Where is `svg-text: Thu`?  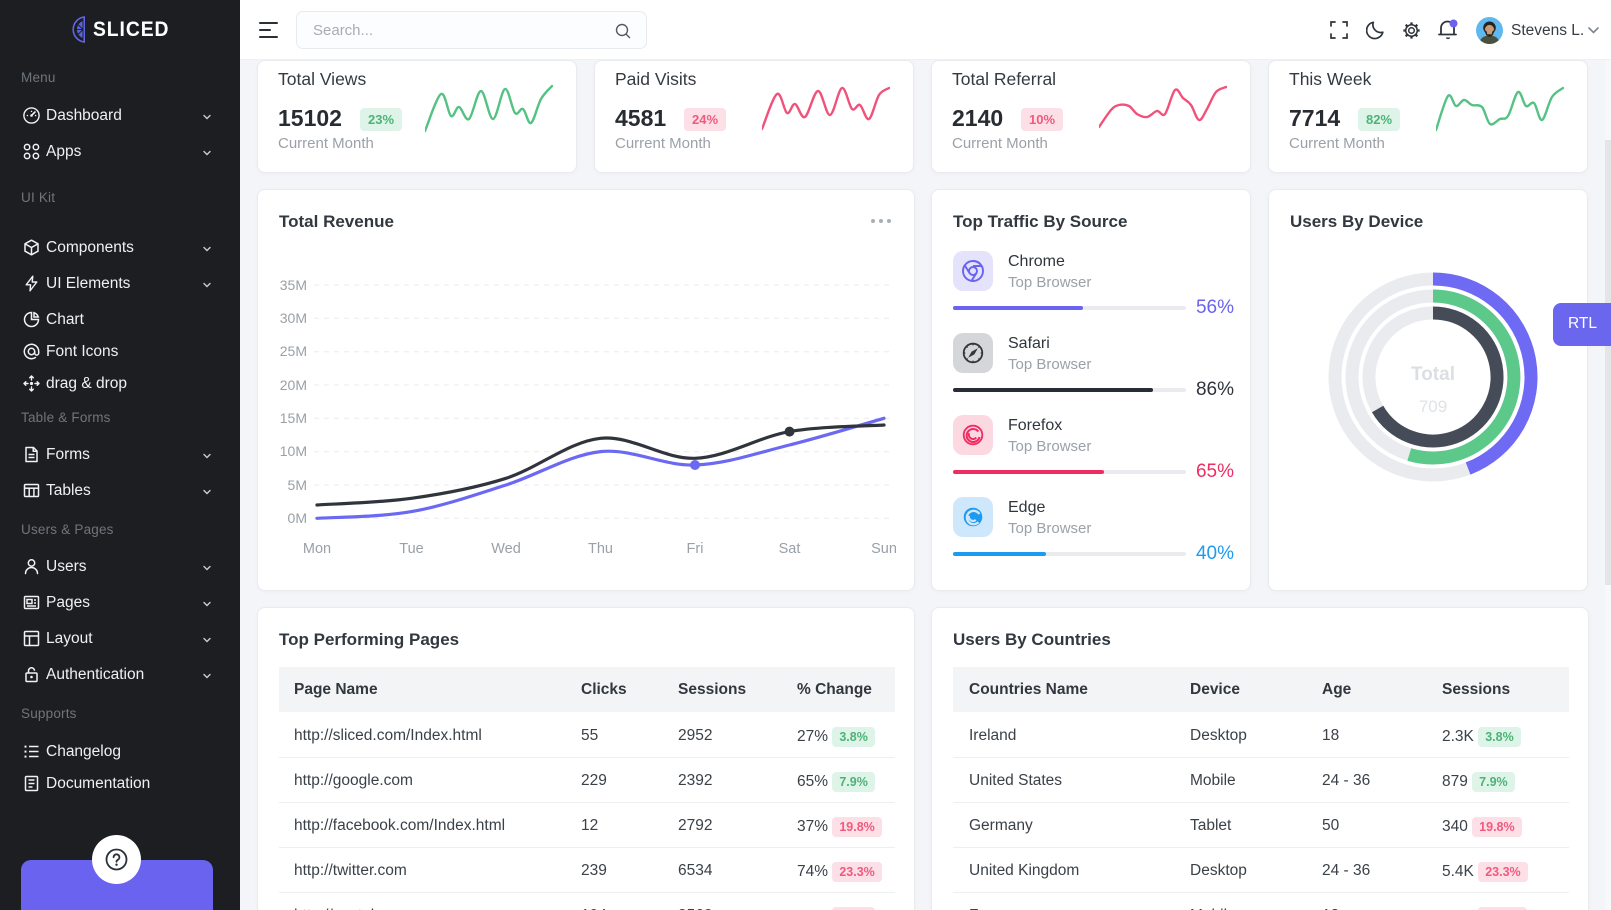 svg-text: Thu is located at coordinates (600, 549).